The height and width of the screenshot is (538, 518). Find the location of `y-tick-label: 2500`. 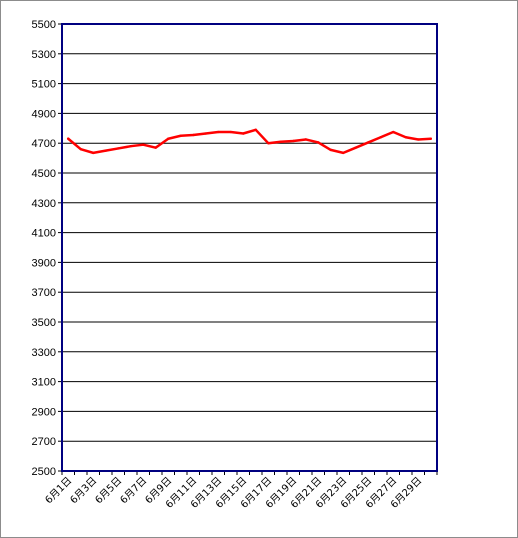

y-tick-label: 2500 is located at coordinates (44, 472).